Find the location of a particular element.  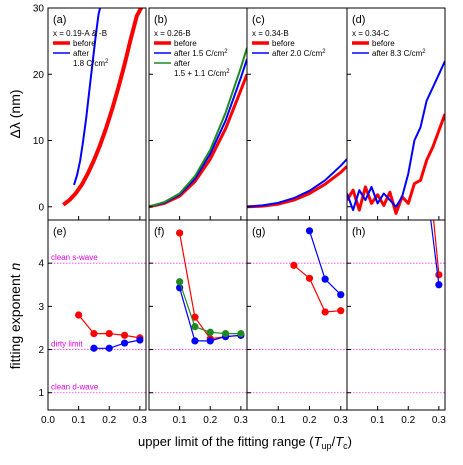

y-tick-label: 20 is located at coordinates (39, 75).